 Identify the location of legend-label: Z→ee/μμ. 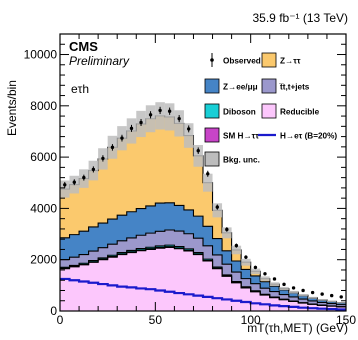
(240, 87).